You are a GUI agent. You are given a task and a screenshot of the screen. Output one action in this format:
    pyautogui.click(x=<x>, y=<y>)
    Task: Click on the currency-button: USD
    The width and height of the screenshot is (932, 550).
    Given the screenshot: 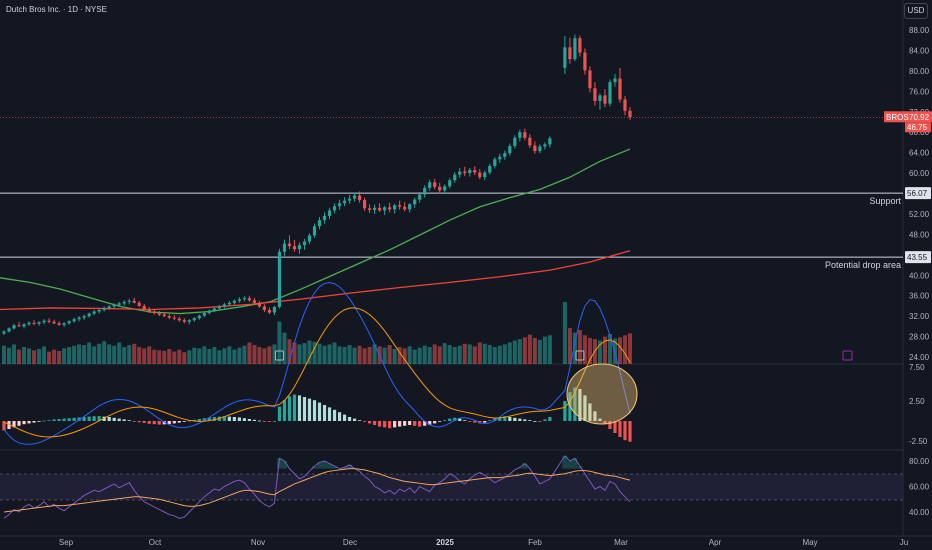 What is the action you would take?
    pyautogui.click(x=916, y=11)
    